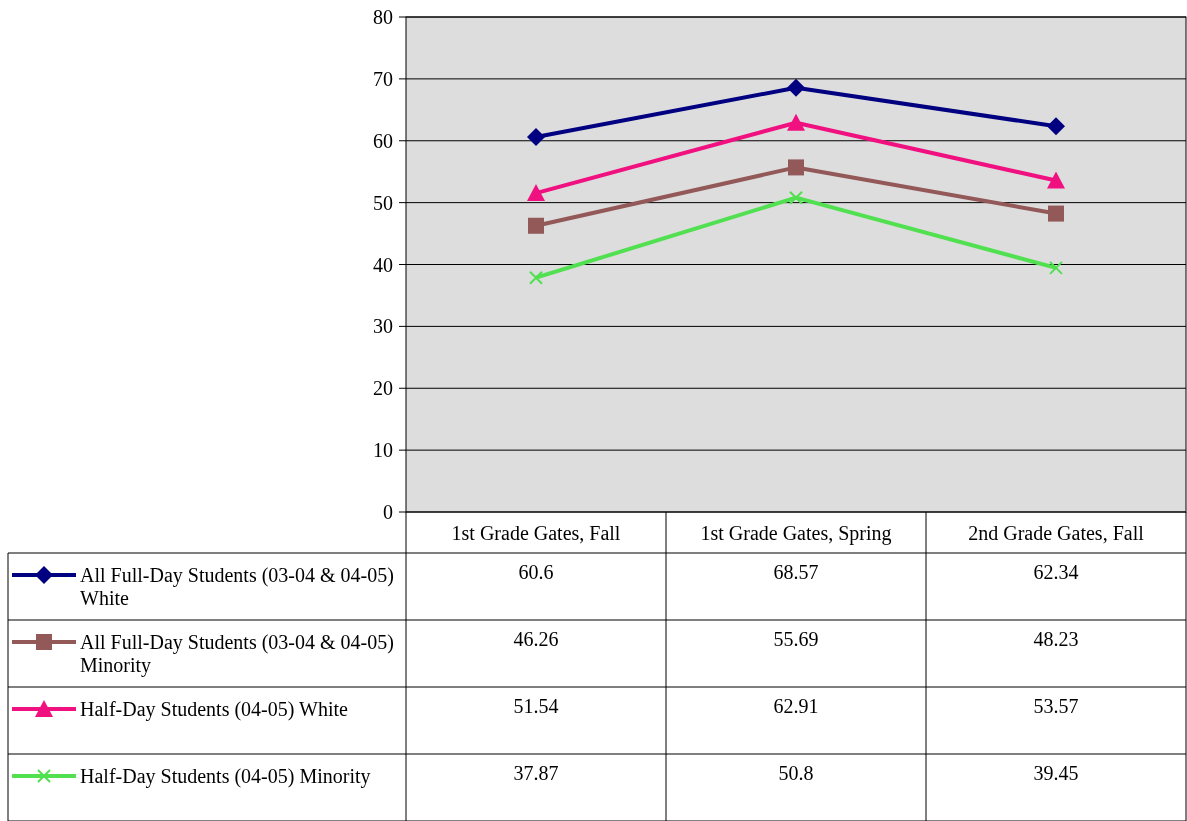 The height and width of the screenshot is (821, 1187). I want to click on y-tick-label: 80, so click(383, 17).